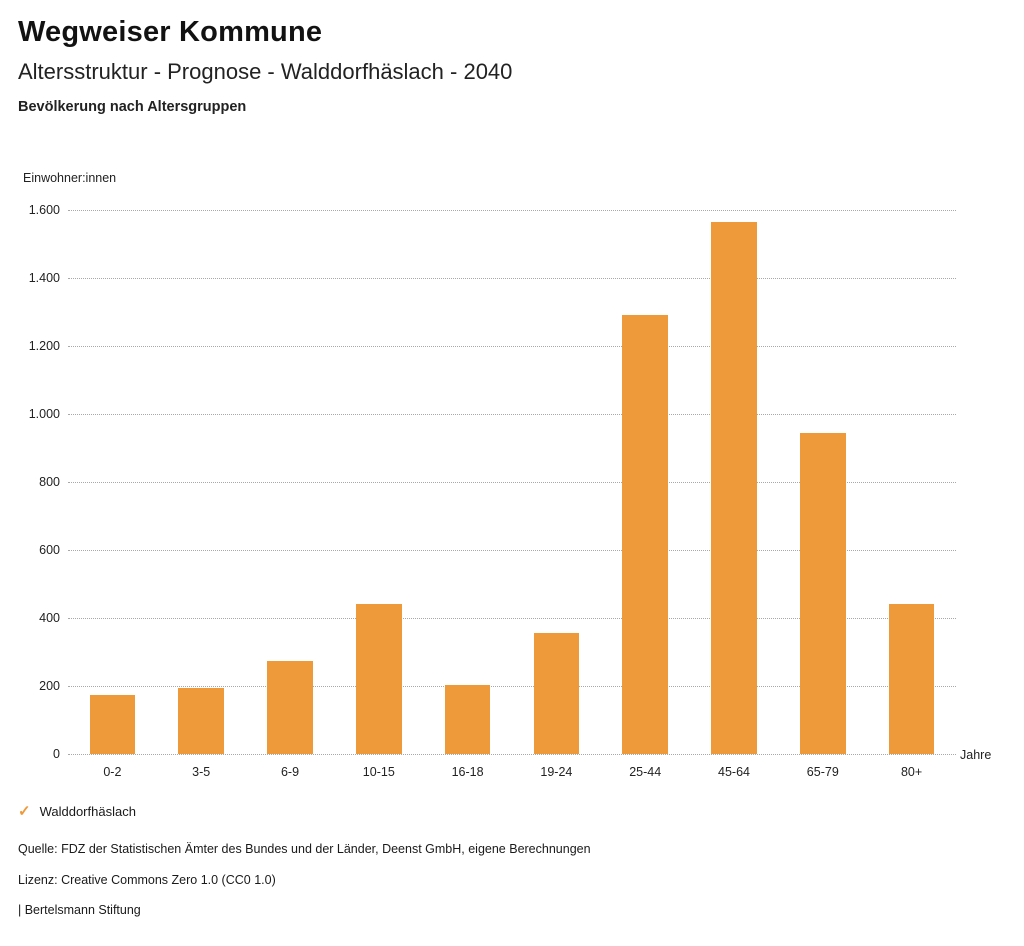 The width and height of the screenshot is (1024, 946). What do you see at coordinates (112, 772) in the screenshot?
I see `x-axis-tick-label: 0-2` at bounding box center [112, 772].